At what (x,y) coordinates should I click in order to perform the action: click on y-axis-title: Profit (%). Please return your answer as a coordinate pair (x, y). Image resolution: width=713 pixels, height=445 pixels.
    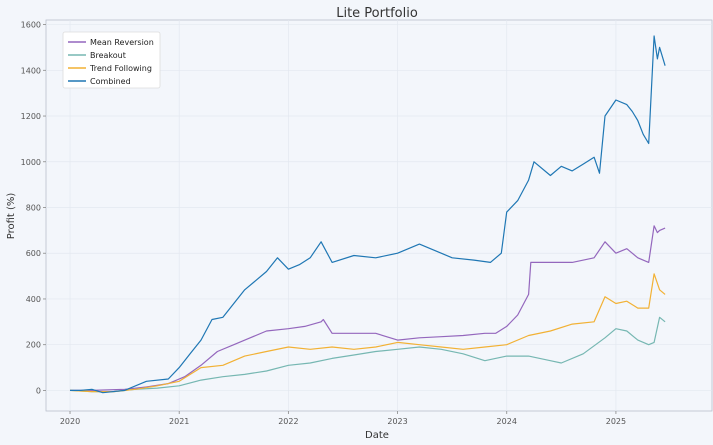
    Looking at the image, I should click on (11, 216).